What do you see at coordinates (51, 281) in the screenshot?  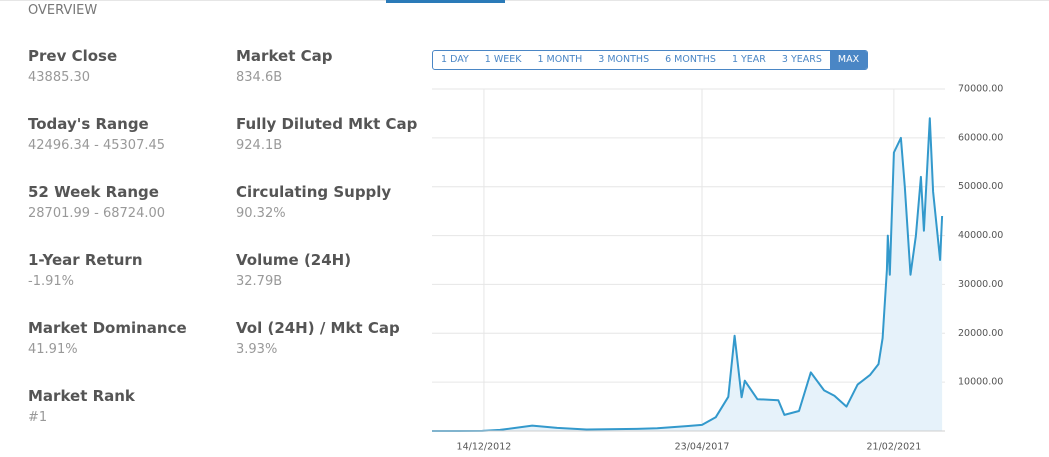 I see `stat-value: -1.91%` at bounding box center [51, 281].